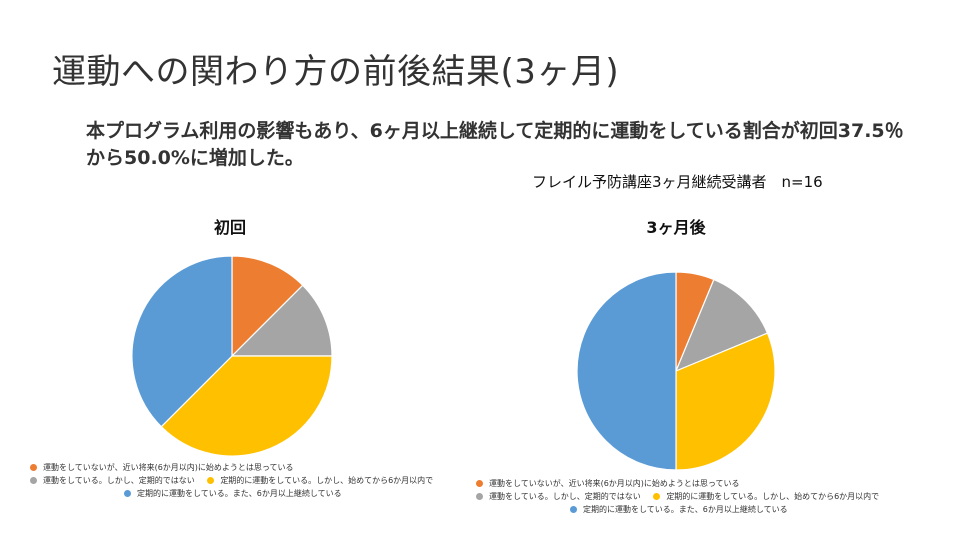 The width and height of the screenshot is (960, 540). I want to click on slide-title: 運動への関わり方の前後結果(3ヶ月), so click(336, 72).